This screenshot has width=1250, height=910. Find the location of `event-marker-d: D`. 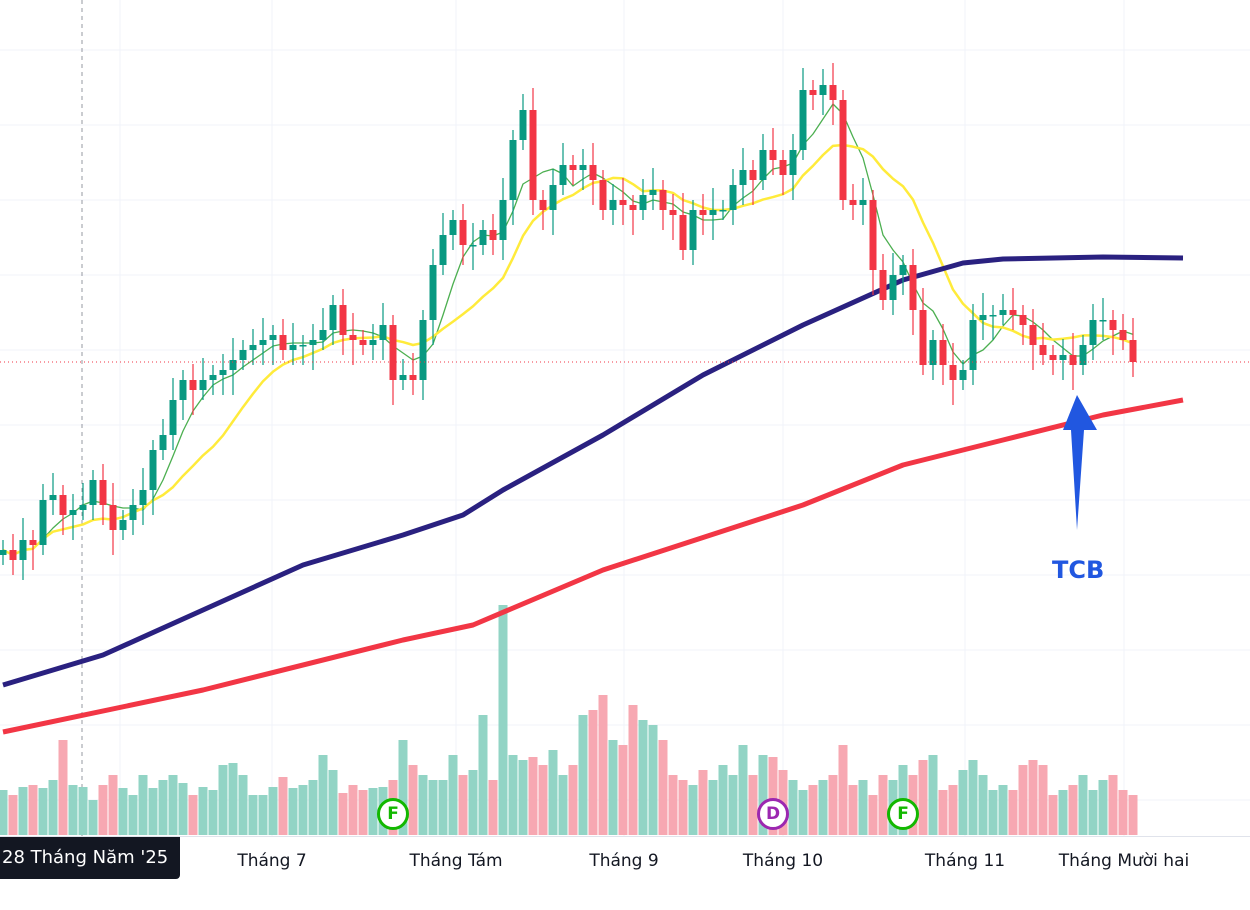

event-marker-d: D is located at coordinates (773, 814).